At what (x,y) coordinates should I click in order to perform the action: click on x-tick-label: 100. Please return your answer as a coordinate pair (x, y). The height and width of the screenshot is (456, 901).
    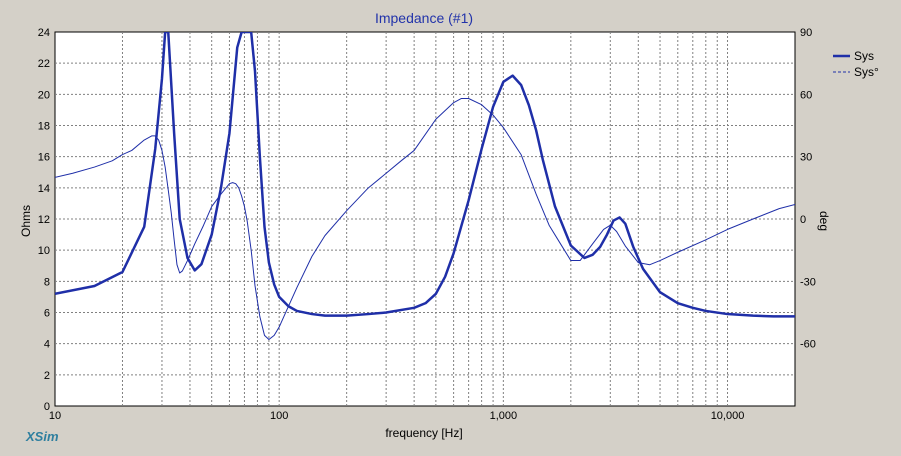
    Looking at the image, I should click on (279, 416).